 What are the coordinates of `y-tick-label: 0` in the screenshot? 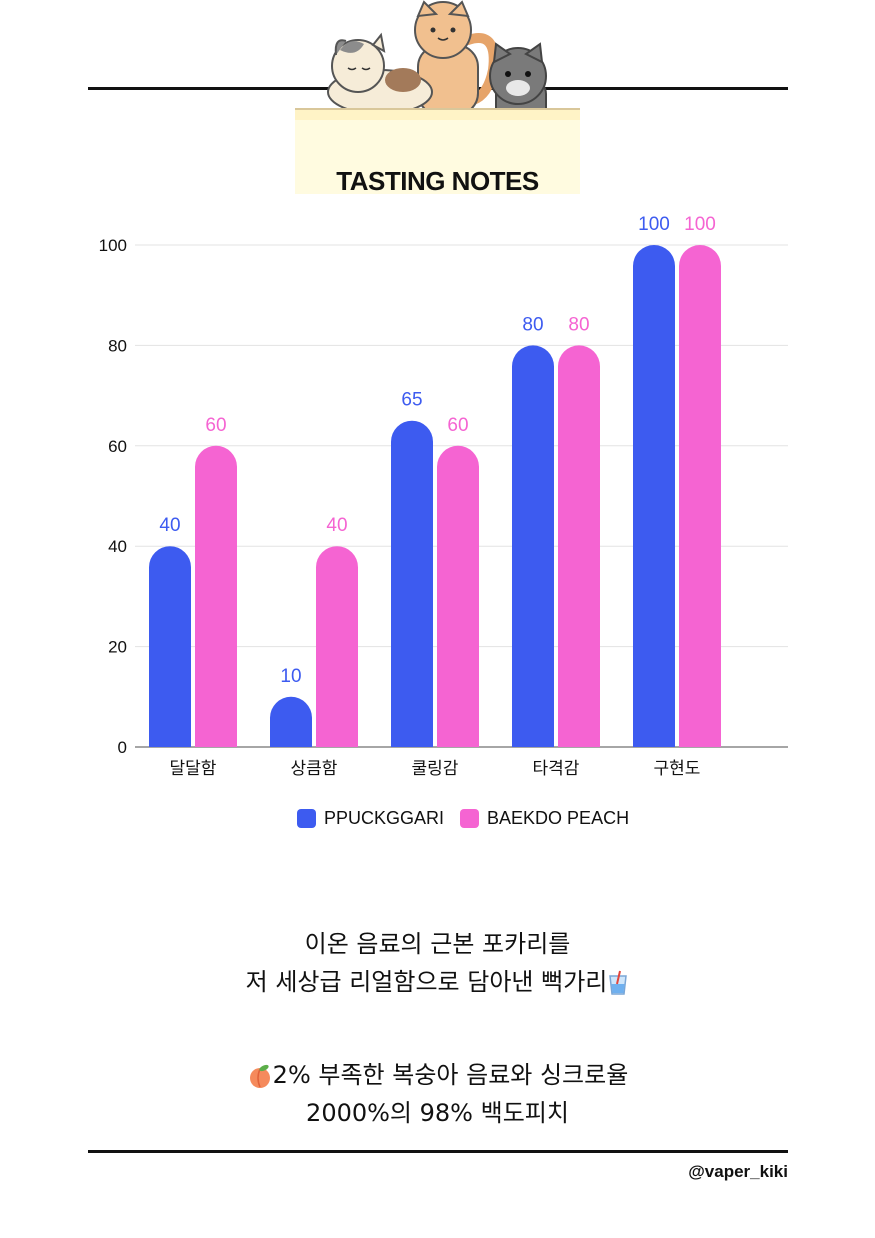 It's located at (122, 747).